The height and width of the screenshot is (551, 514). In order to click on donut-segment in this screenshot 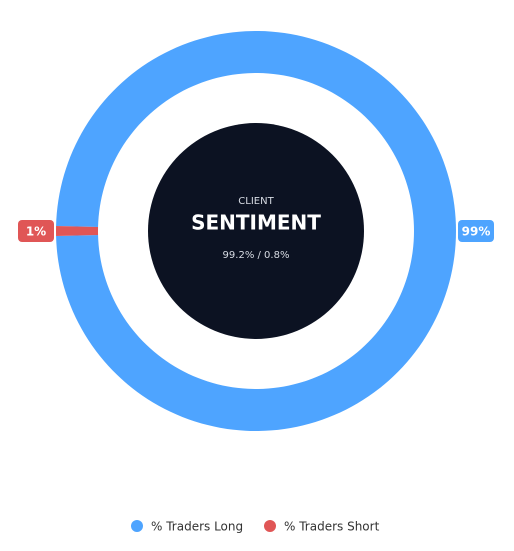, I will do `click(77, 231)`.